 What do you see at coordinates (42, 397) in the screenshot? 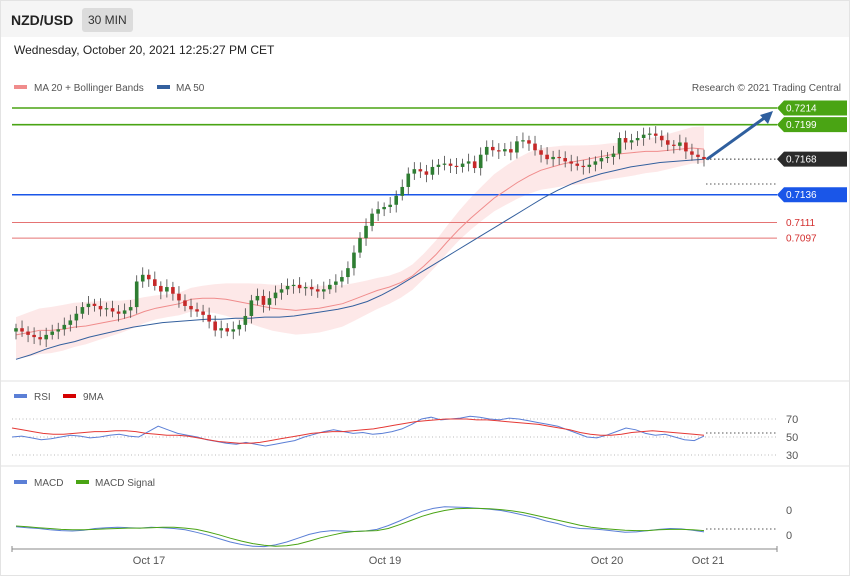
I see `rsi-legend-label: RSI` at bounding box center [42, 397].